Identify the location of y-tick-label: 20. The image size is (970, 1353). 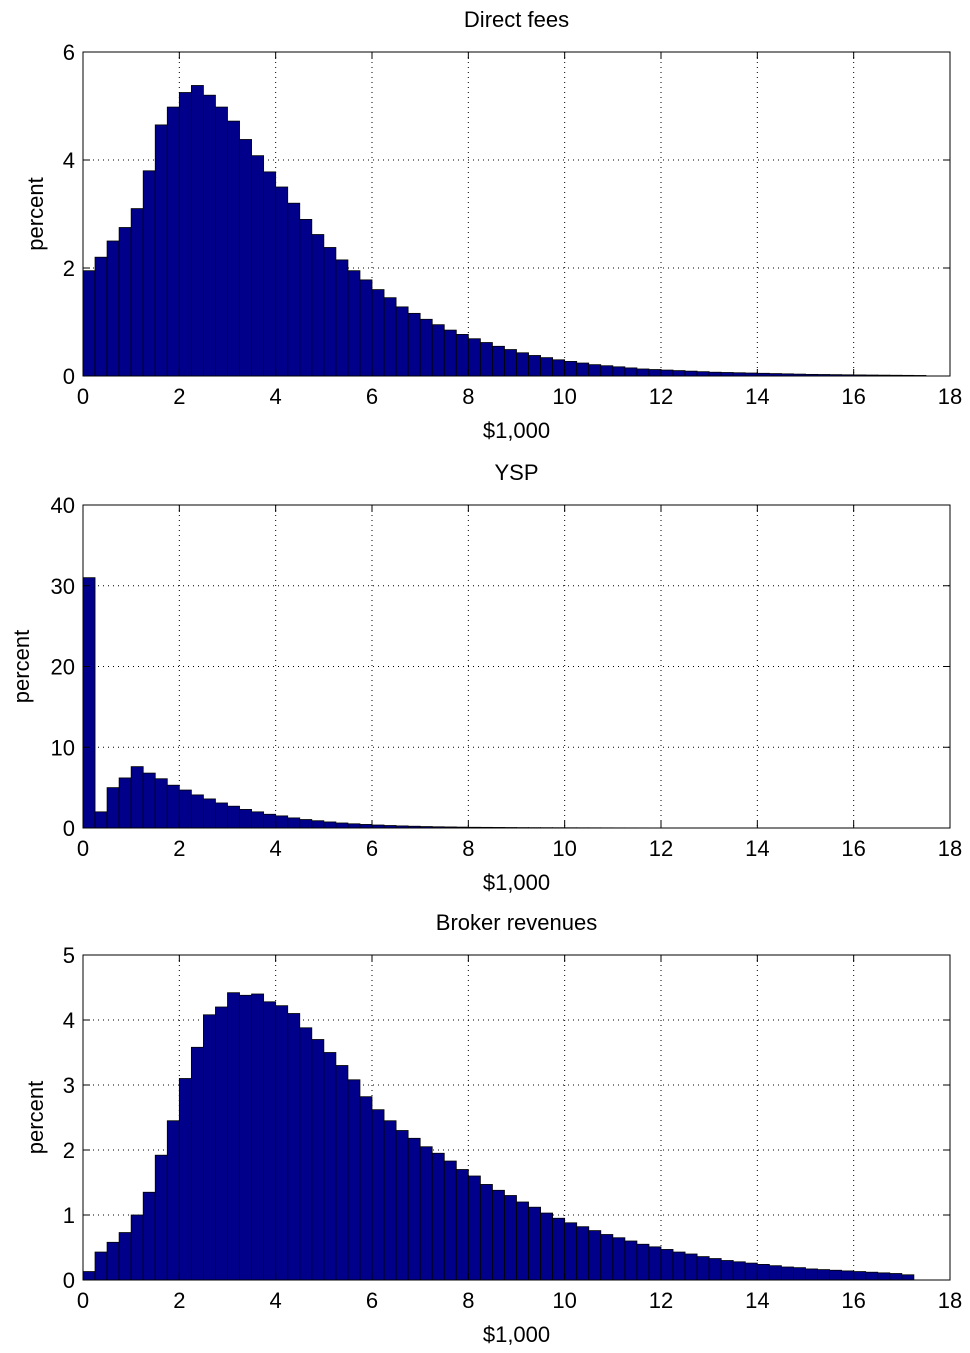
(63, 667).